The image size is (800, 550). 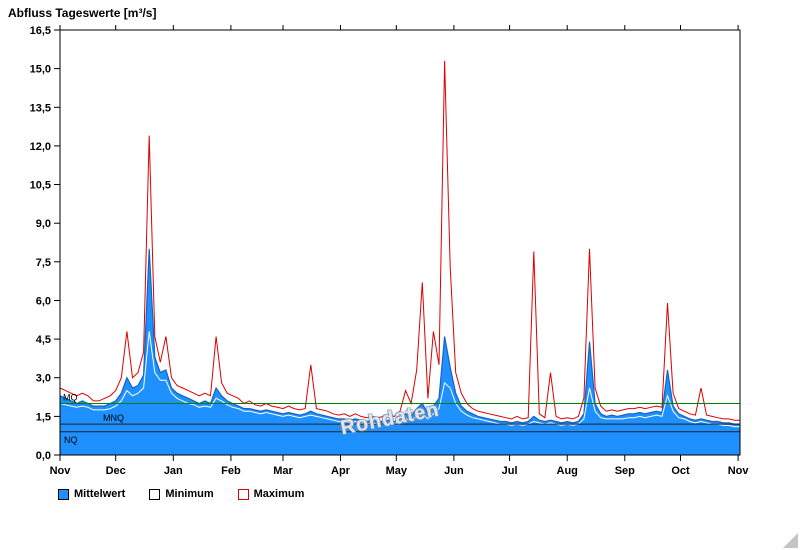 What do you see at coordinates (341, 471) in the screenshot?
I see `x-axis-tick-label: Apr` at bounding box center [341, 471].